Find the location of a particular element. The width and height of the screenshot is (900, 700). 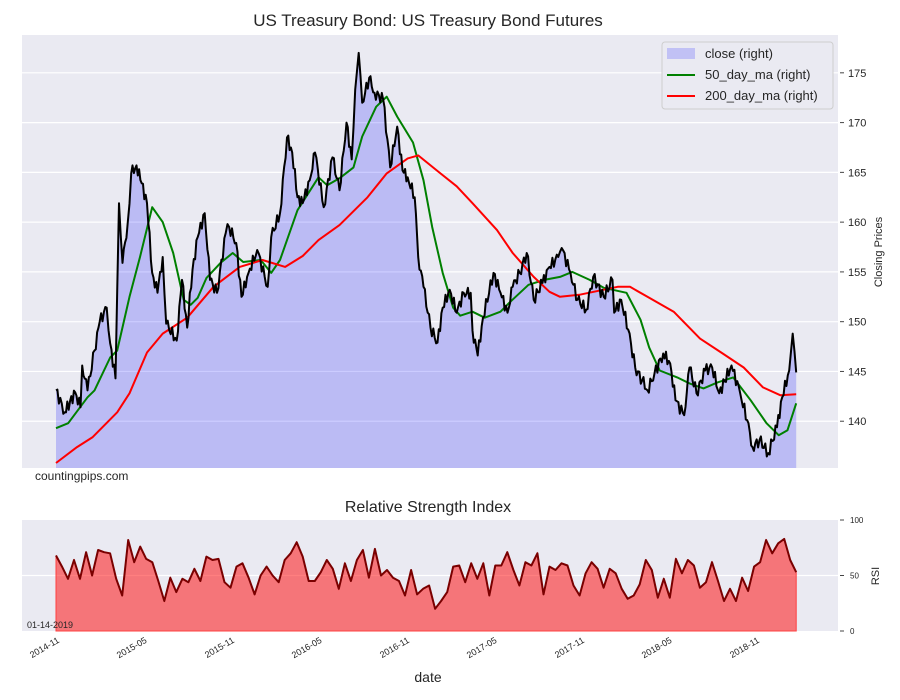

rsi-line is located at coordinates (426, 573).